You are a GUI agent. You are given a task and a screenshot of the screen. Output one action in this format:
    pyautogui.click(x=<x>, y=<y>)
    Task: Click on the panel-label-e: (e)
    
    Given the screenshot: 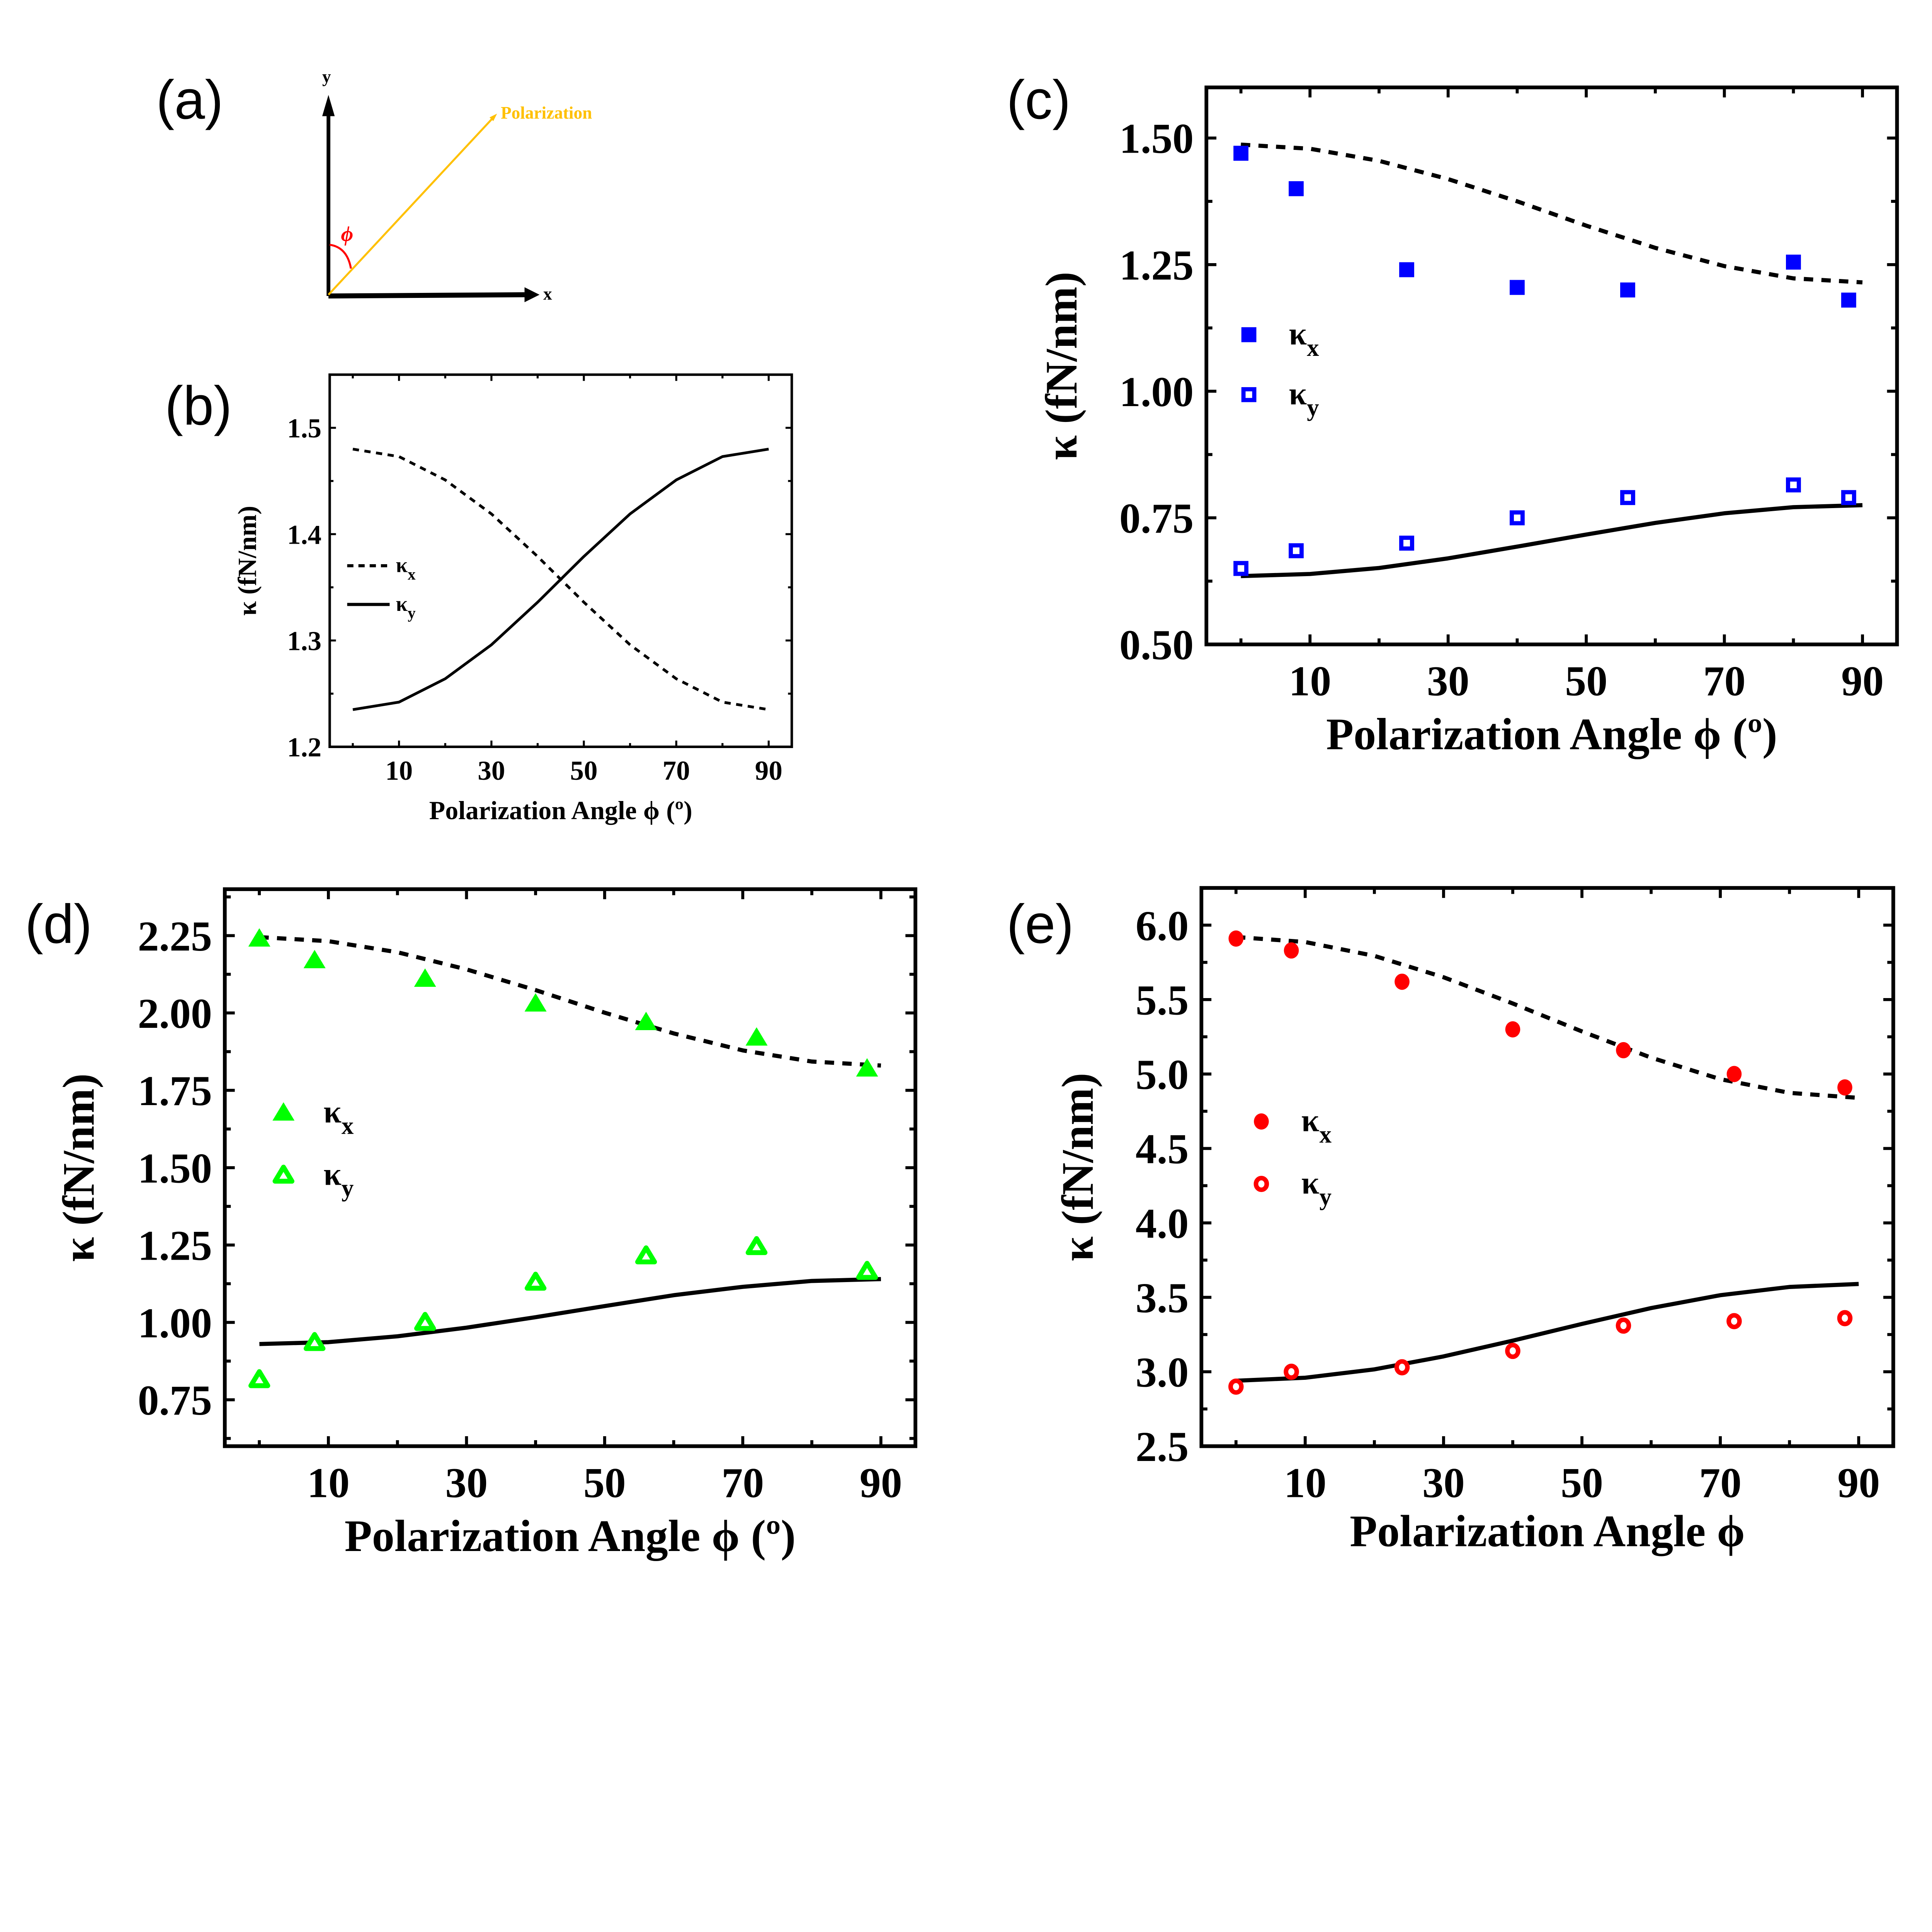 What is the action you would take?
    pyautogui.click(x=1041, y=924)
    